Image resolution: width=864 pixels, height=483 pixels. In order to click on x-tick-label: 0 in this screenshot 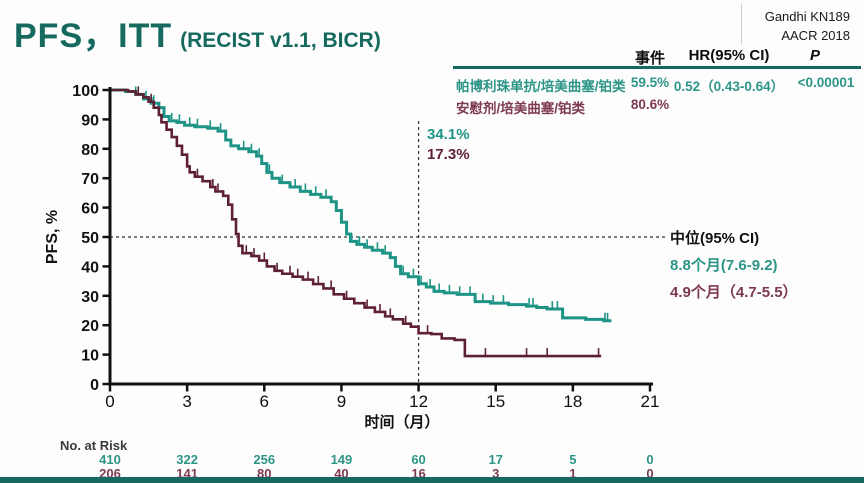, I will do `click(109, 401)`.